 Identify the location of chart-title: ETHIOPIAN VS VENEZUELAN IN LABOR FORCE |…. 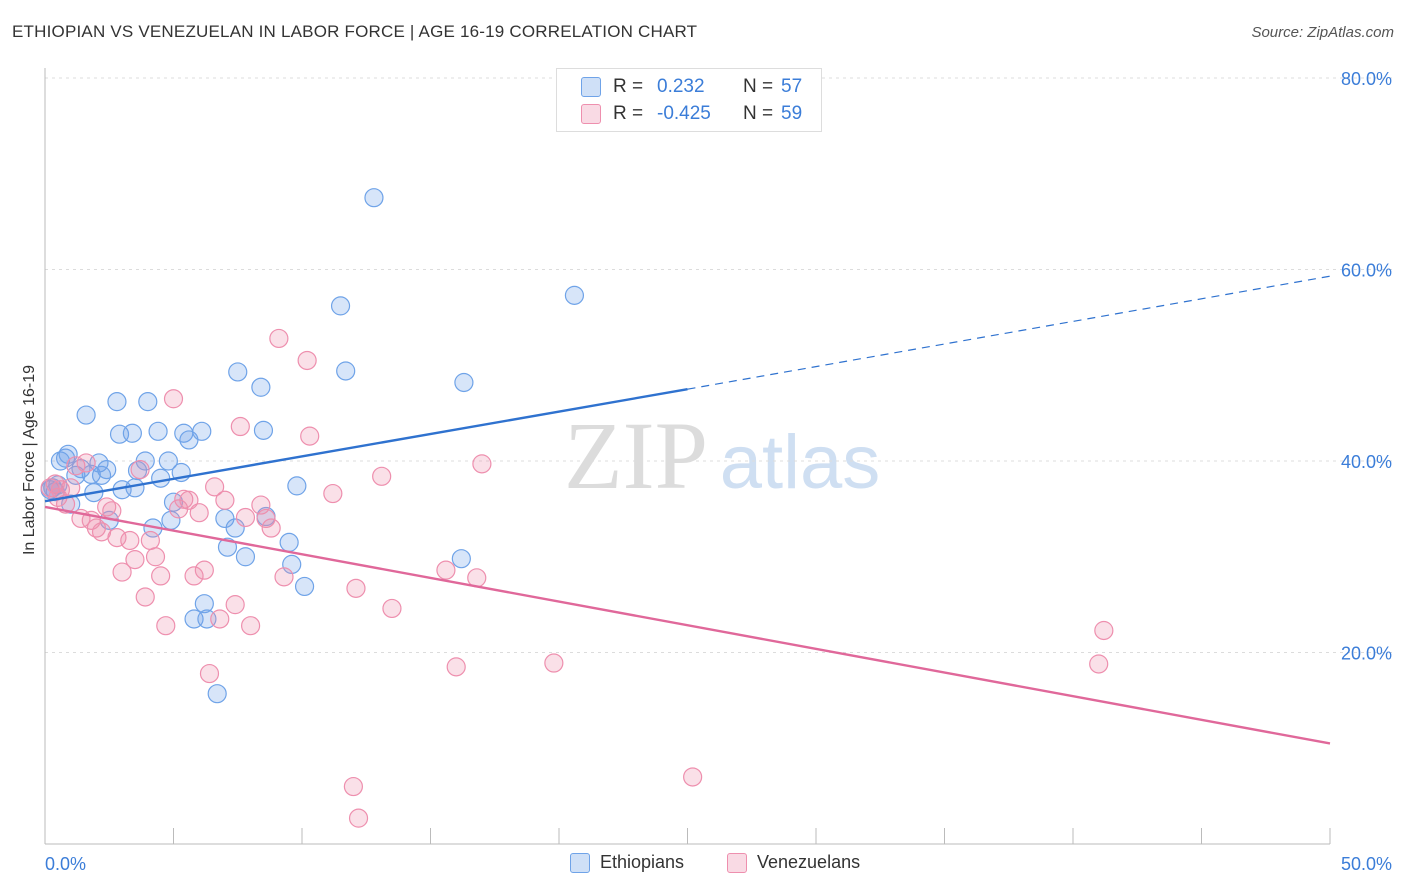
(355, 31).